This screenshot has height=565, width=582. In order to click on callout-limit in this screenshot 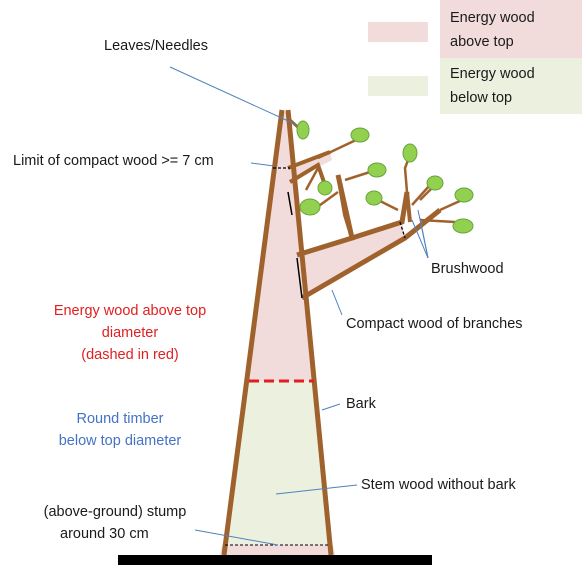, I will do `click(262, 164)`.